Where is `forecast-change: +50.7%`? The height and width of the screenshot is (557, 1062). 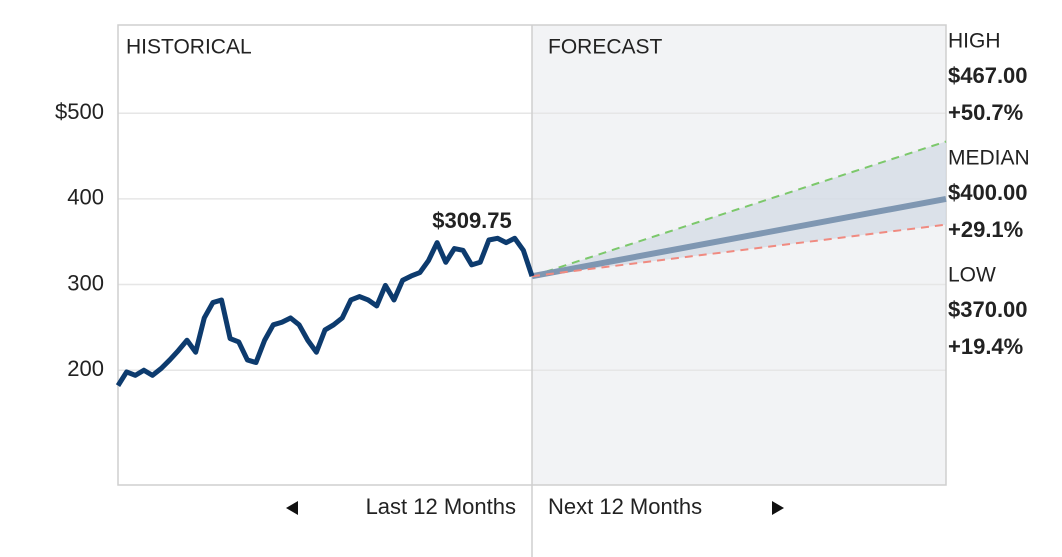
forecast-change: +50.7% is located at coordinates (985, 112).